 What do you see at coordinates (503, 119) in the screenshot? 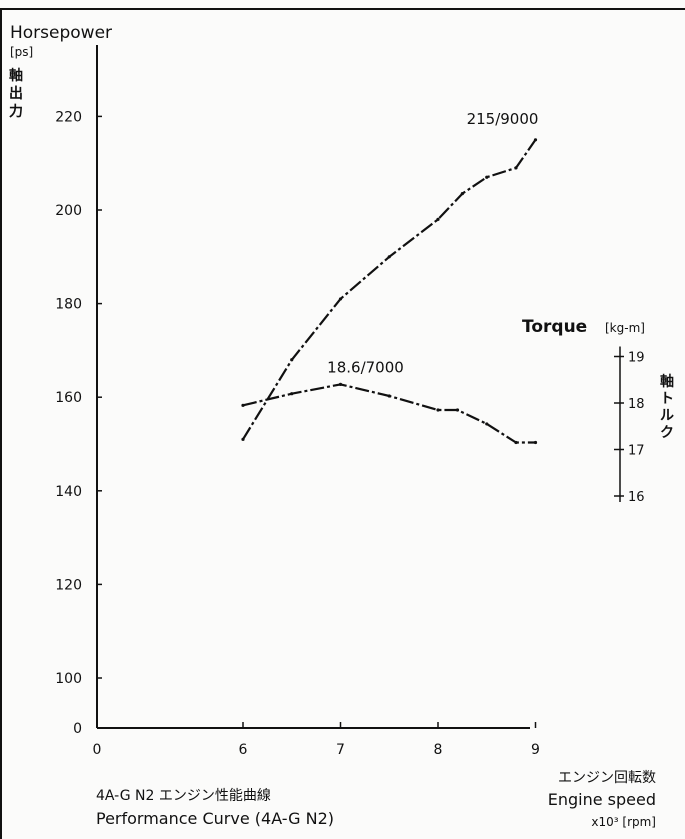
I see `peak-annotation: 215/9000` at bounding box center [503, 119].